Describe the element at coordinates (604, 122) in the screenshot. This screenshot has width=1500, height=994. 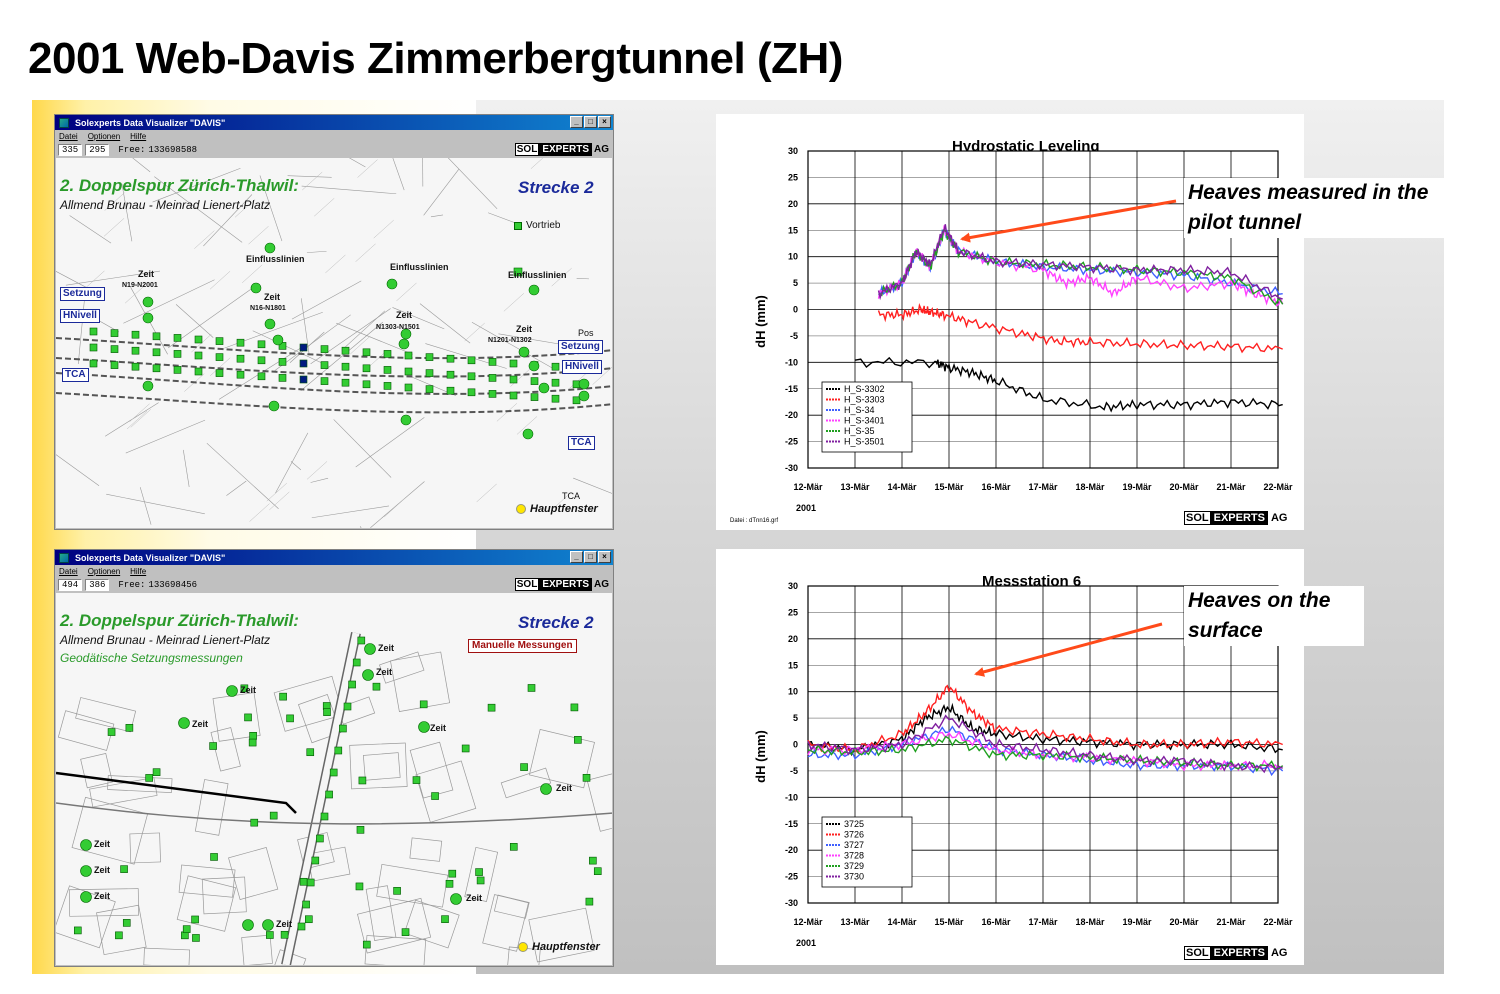
I see `close-icon: ×` at that location.